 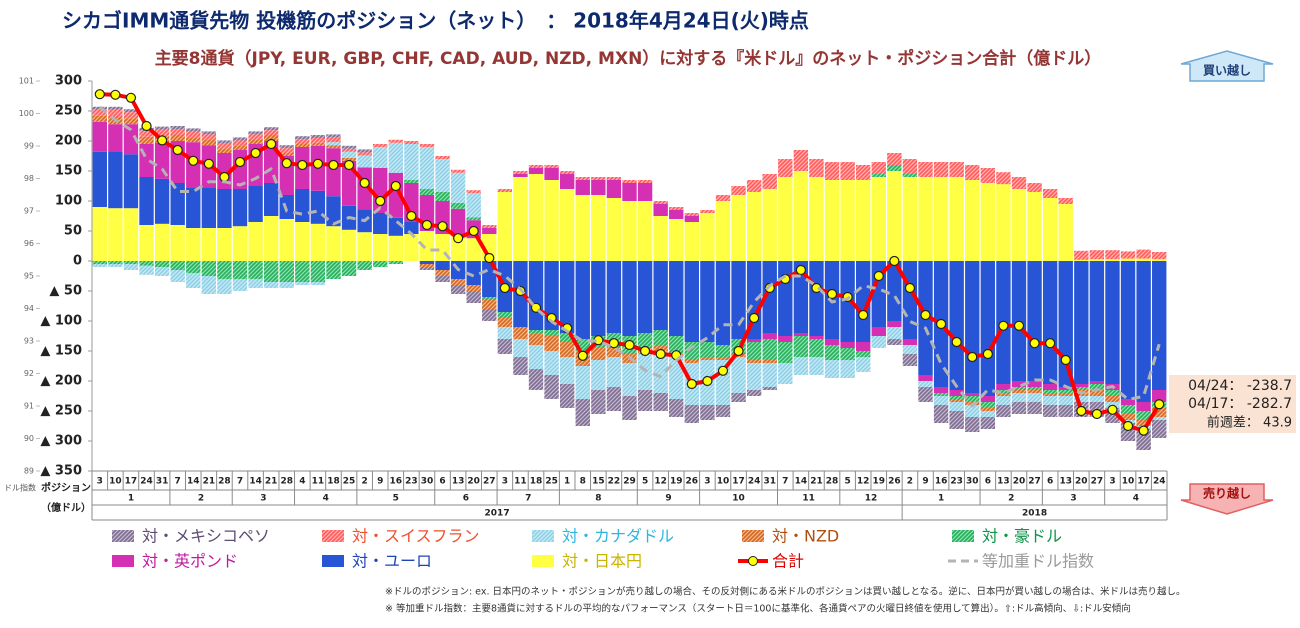 I want to click on y-tick-label: 100, so click(x=68, y=201).